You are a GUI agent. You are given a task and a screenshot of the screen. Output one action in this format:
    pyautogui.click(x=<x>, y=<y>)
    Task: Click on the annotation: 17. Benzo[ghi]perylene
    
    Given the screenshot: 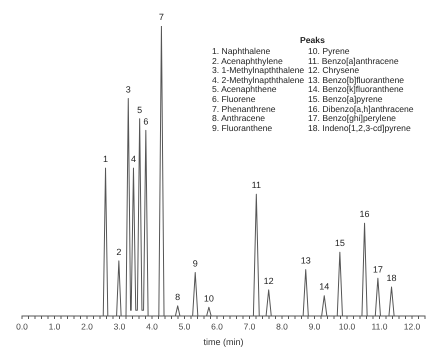 What is the action you would take?
    pyautogui.click(x=352, y=118)
    